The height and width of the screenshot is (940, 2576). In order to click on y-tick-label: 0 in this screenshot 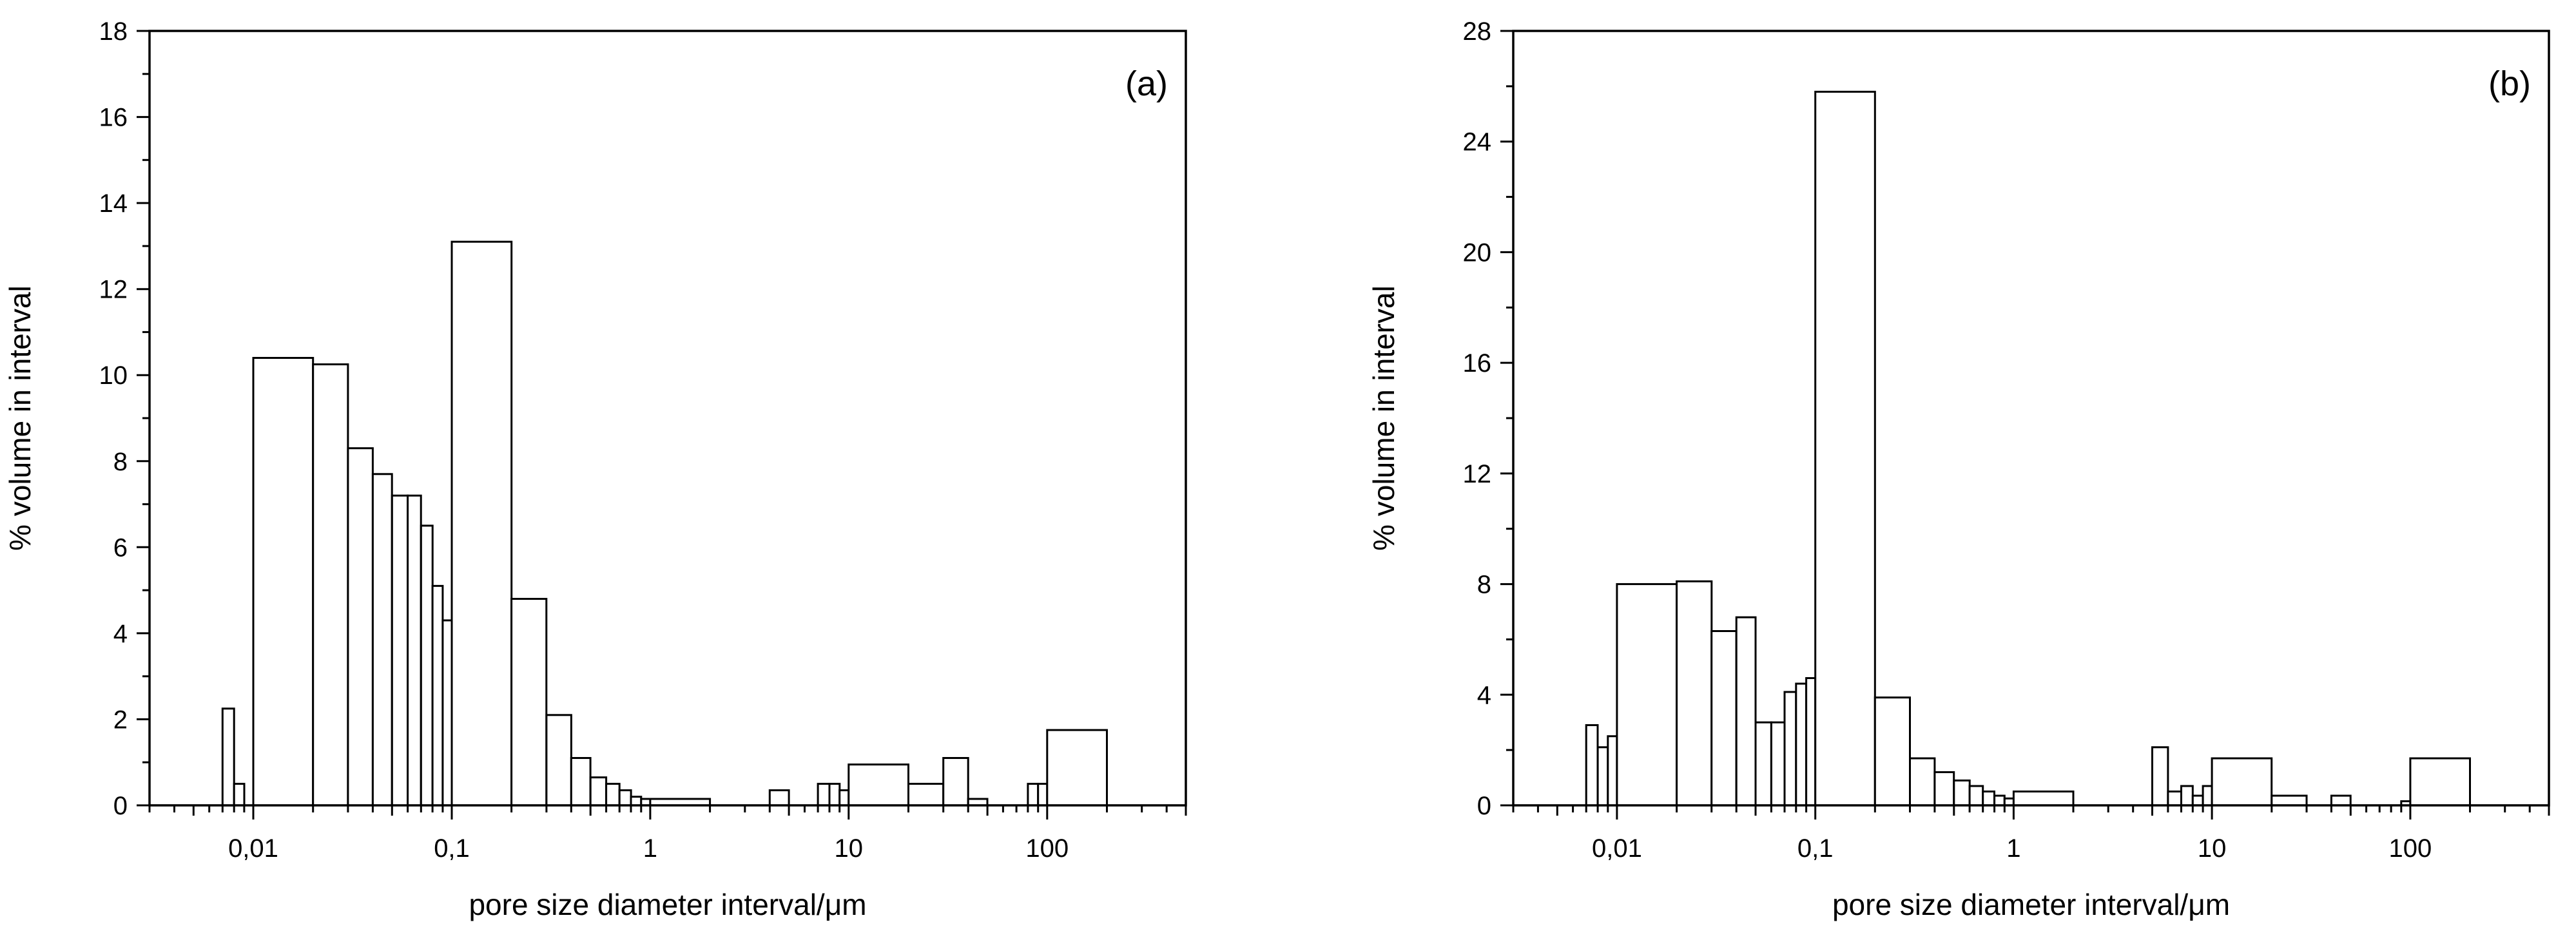, I will do `click(1484, 806)`.